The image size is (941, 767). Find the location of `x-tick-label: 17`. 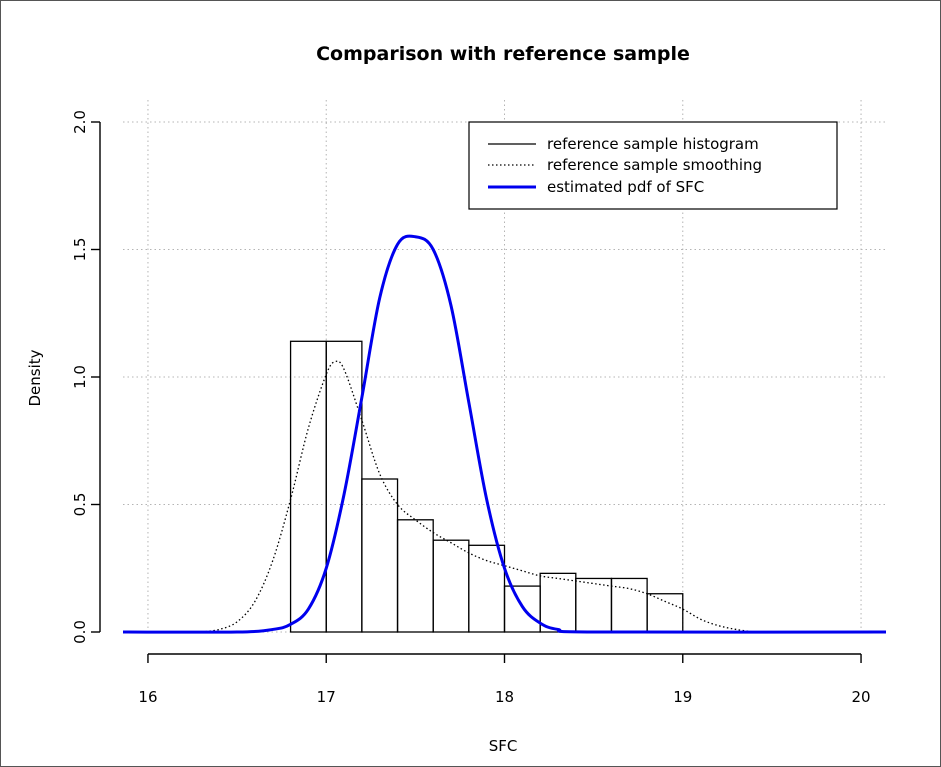

x-tick-label: 17 is located at coordinates (326, 697).